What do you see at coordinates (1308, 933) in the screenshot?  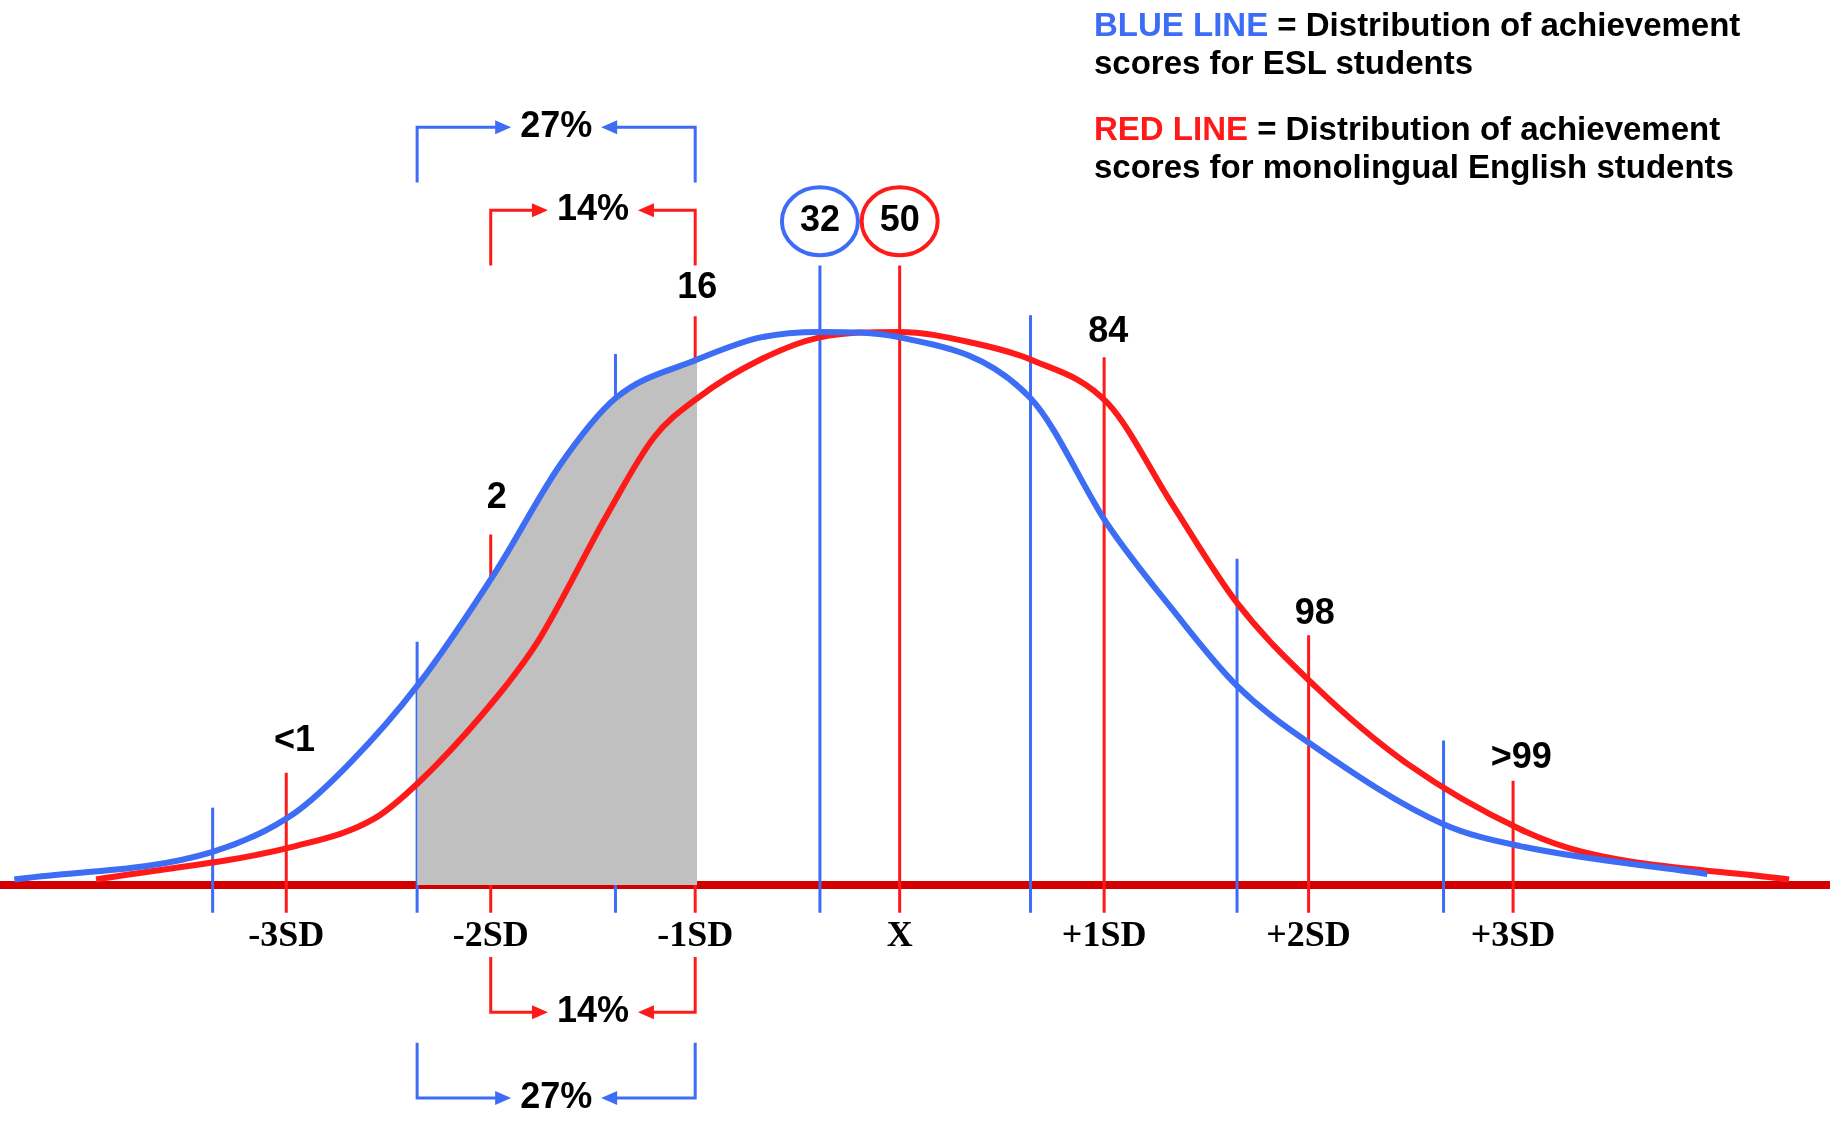 I see `x-tick-label: +2SD` at bounding box center [1308, 933].